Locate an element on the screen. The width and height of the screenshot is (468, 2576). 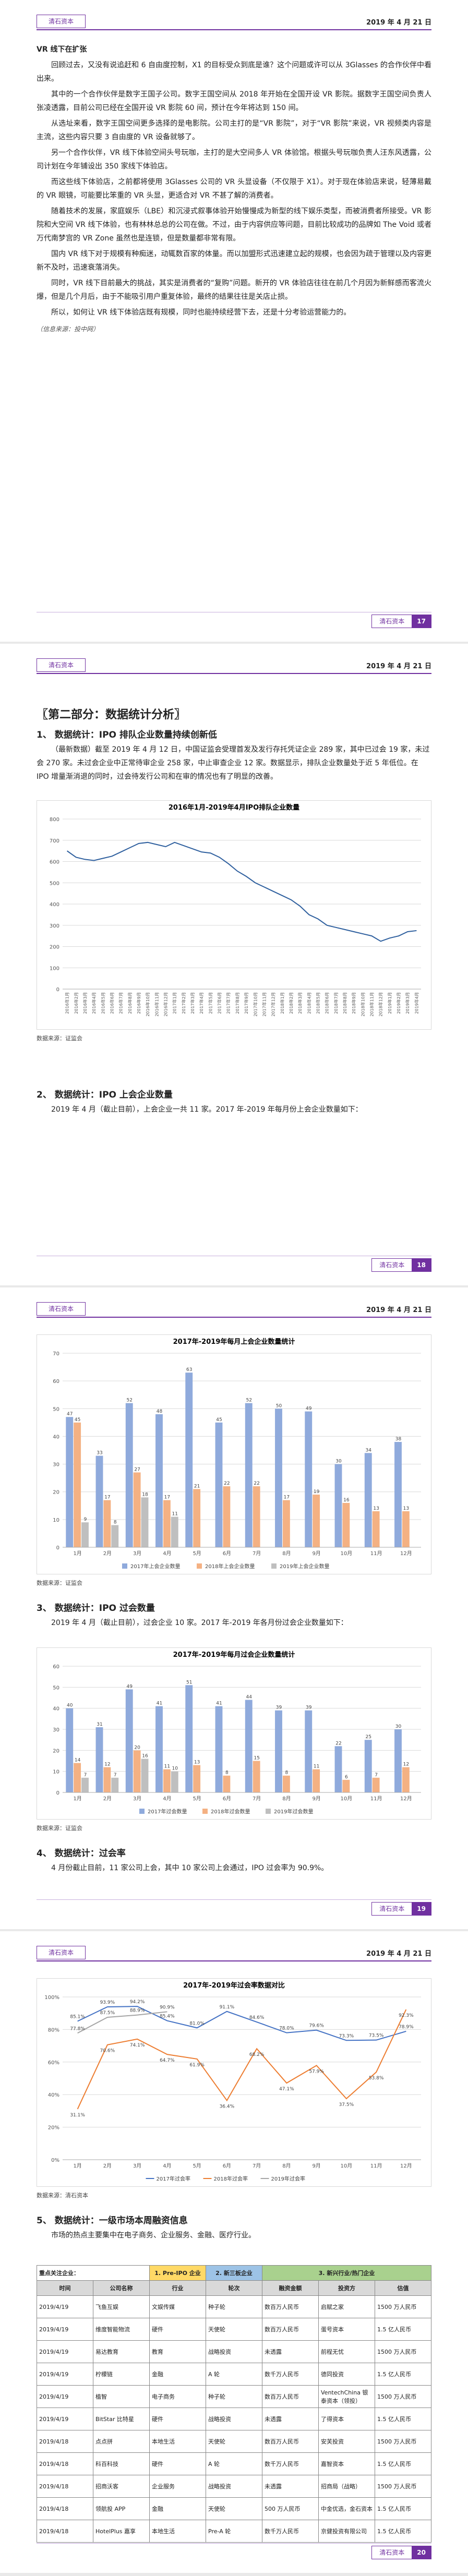
y-tick-label: 30 is located at coordinates (56, 1465).